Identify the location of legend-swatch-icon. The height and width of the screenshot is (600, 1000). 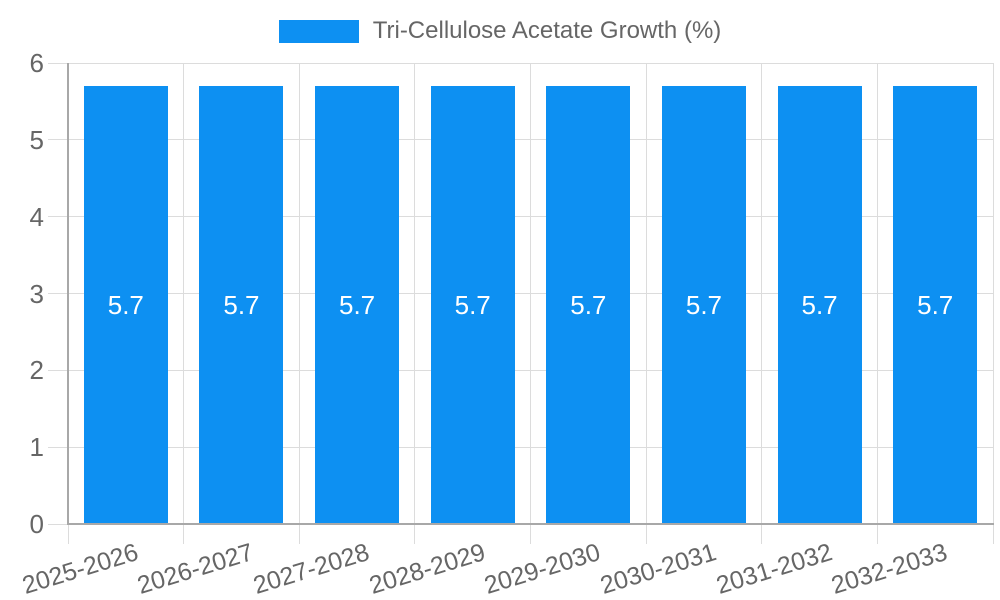
(318, 31).